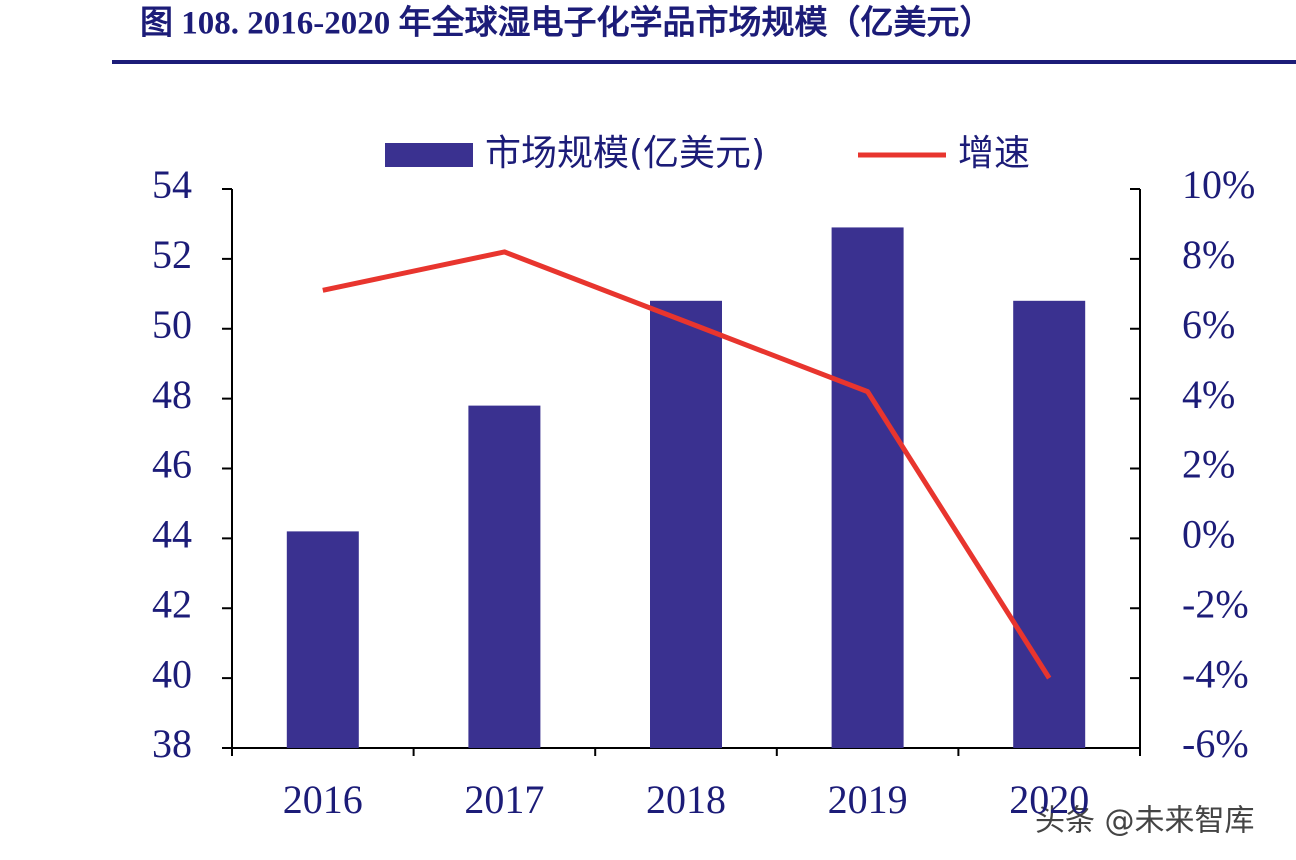  Describe the element at coordinates (172, 603) in the screenshot. I see `y-tick-label: 42` at that location.